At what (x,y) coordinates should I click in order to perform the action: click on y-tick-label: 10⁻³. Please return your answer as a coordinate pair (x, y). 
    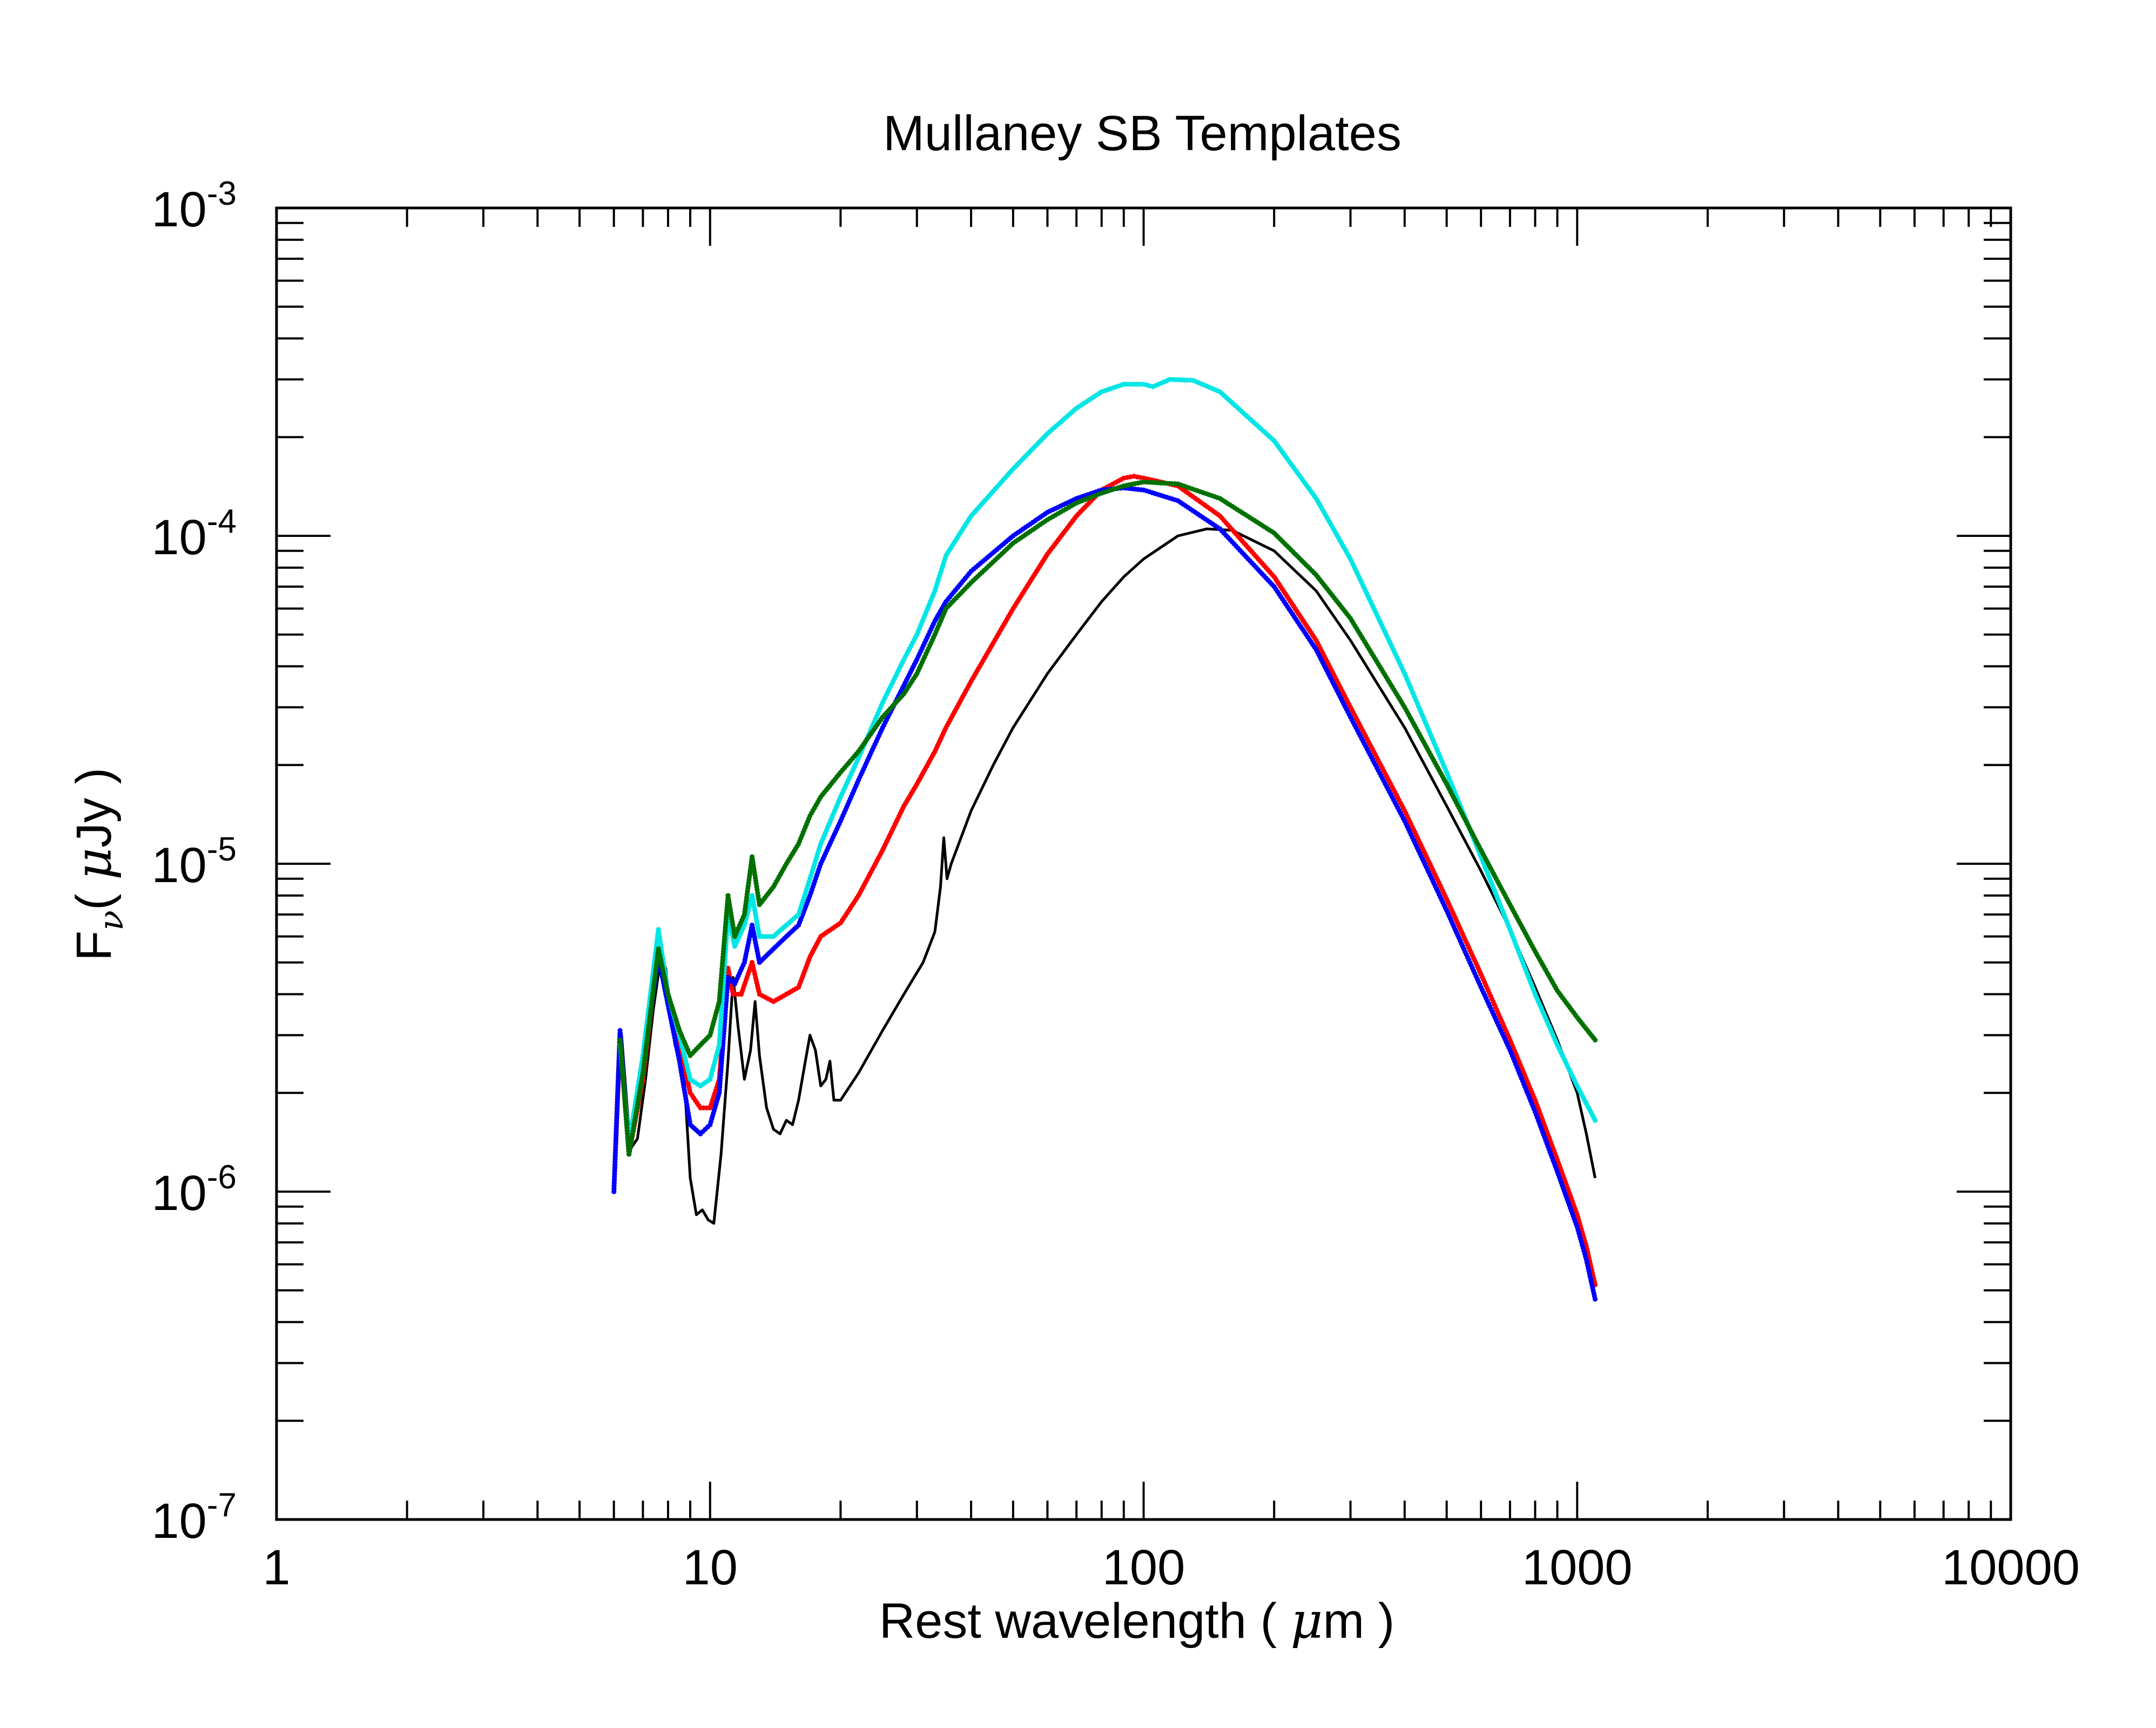
    Looking at the image, I should click on (195, 206).